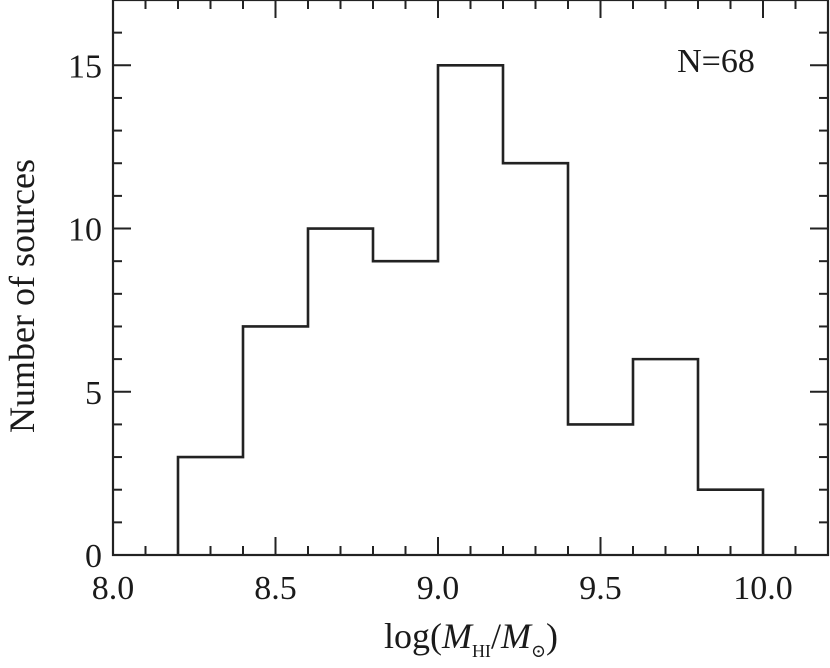 This screenshot has width=830, height=668. What do you see at coordinates (275, 588) in the screenshot?
I see `x-tick-label: 8.5` at bounding box center [275, 588].